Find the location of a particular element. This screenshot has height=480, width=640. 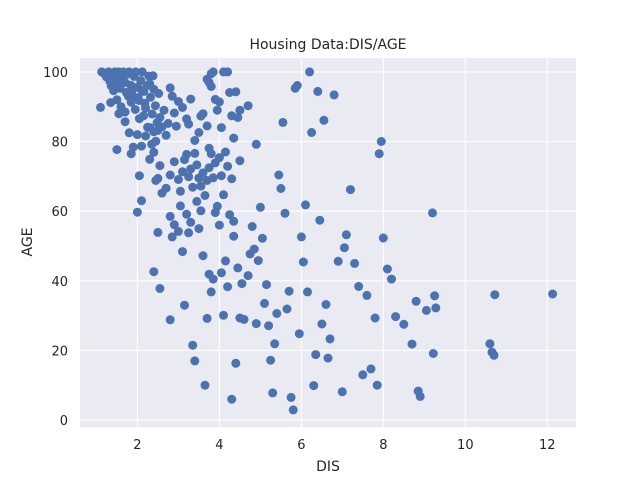

x-tick-labels: 2 4 6 8 10 12 is located at coordinates (344, 445).